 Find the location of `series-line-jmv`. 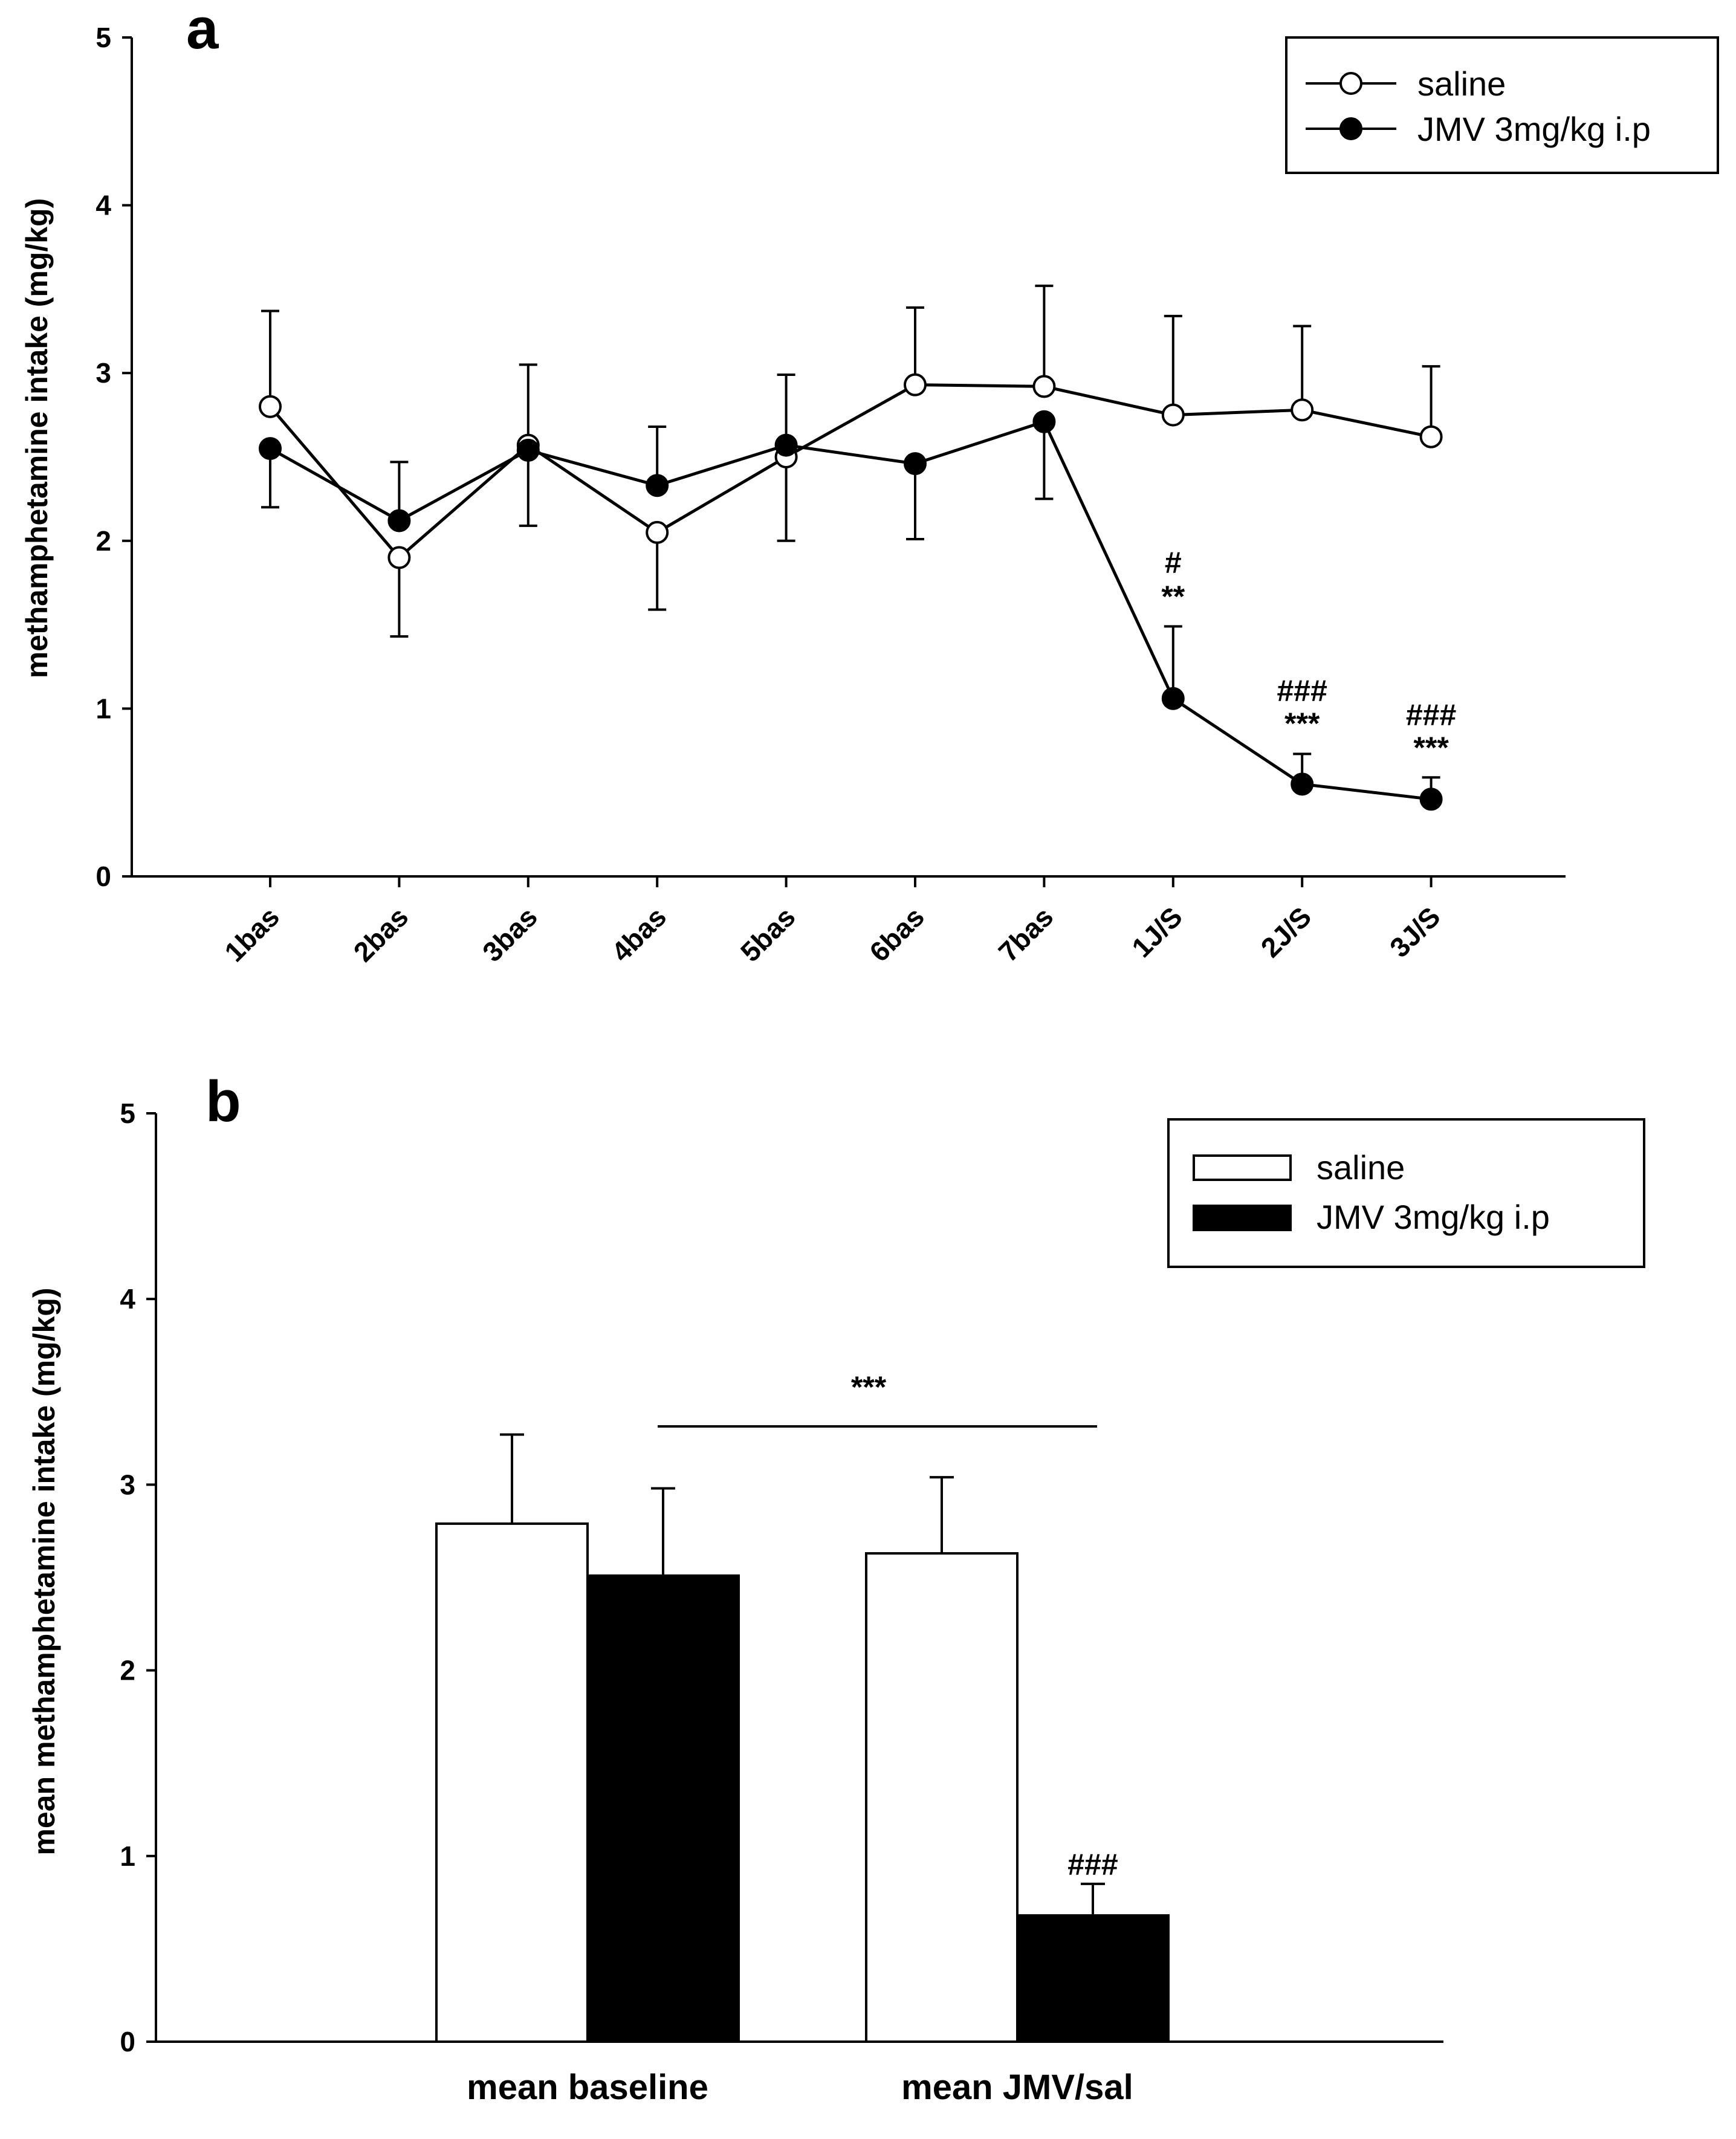

series-line-jmv is located at coordinates (850, 610).